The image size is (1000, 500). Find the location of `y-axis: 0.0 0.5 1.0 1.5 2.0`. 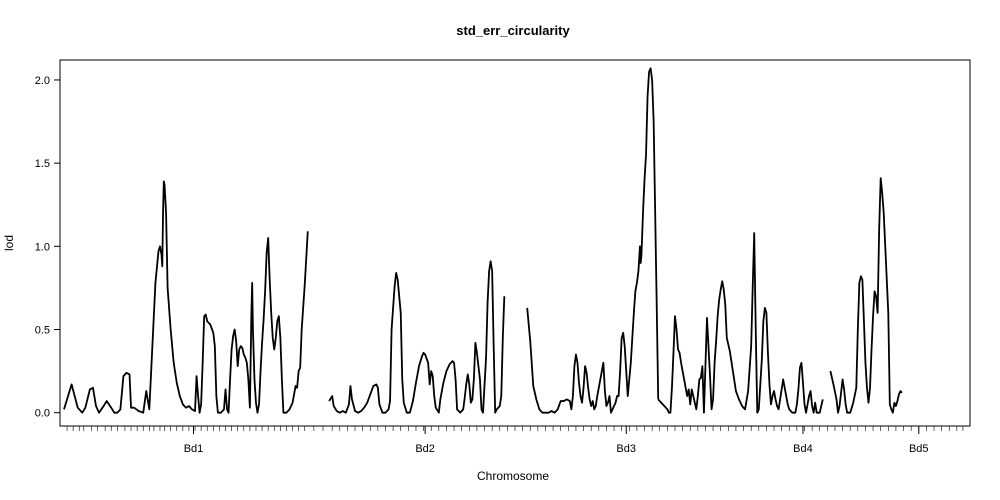

y-axis: 0.0 0.5 1.0 1.5 2.0 is located at coordinates (47, 247).